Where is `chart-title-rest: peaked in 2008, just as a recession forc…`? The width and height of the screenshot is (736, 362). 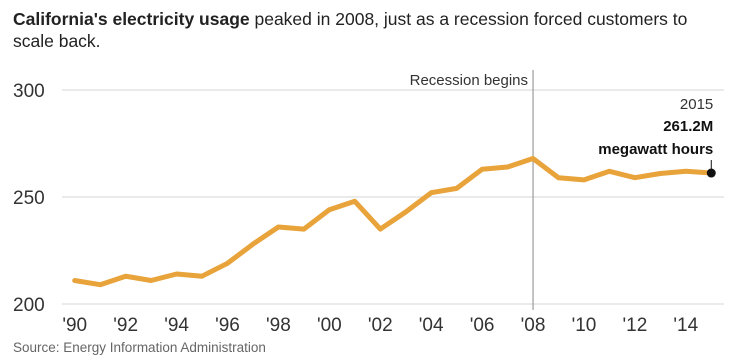 chart-title-rest: peaked in 2008, just as a recession forc… is located at coordinates (350, 30).